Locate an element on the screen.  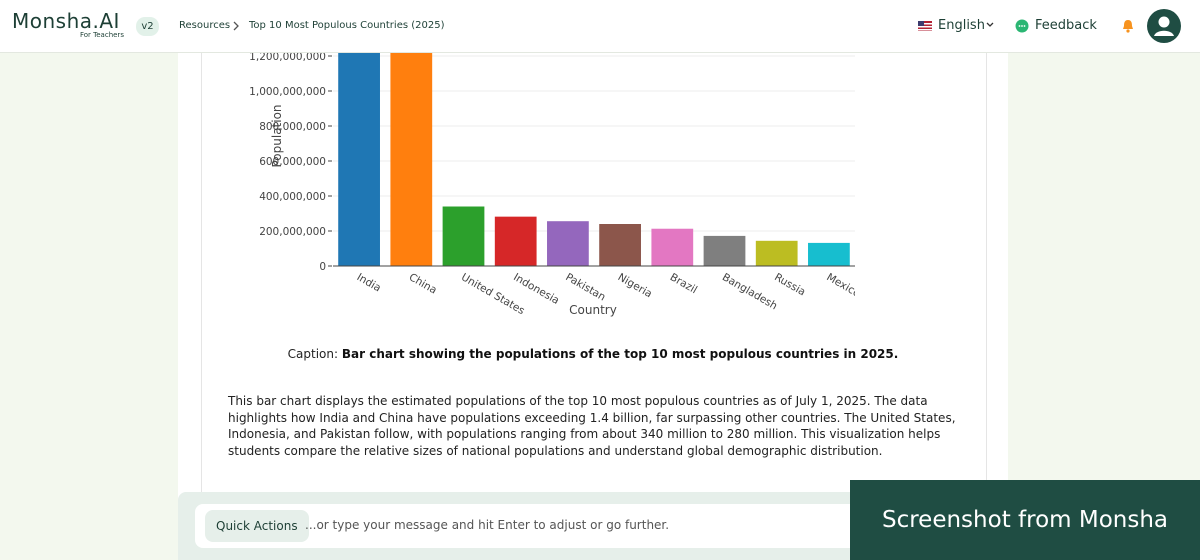
chevron-down is located at coordinates (990, 24).